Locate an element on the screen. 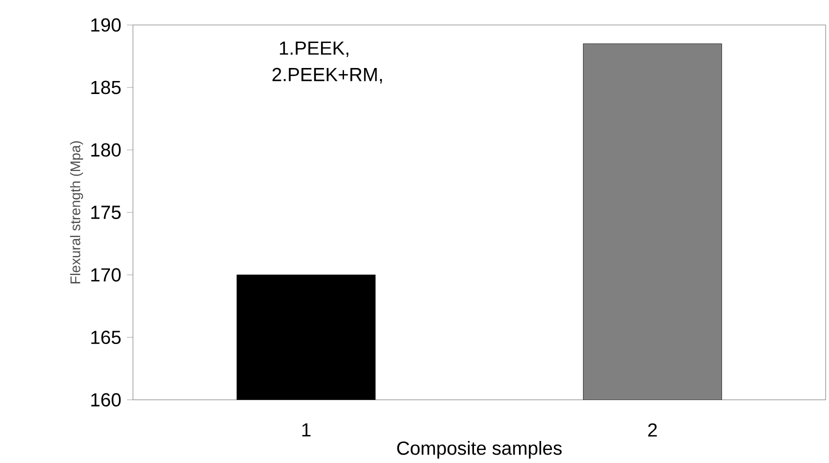 This screenshot has width=829, height=463. y-axis-title: Flexural strength (Mpa) is located at coordinates (77, 212).